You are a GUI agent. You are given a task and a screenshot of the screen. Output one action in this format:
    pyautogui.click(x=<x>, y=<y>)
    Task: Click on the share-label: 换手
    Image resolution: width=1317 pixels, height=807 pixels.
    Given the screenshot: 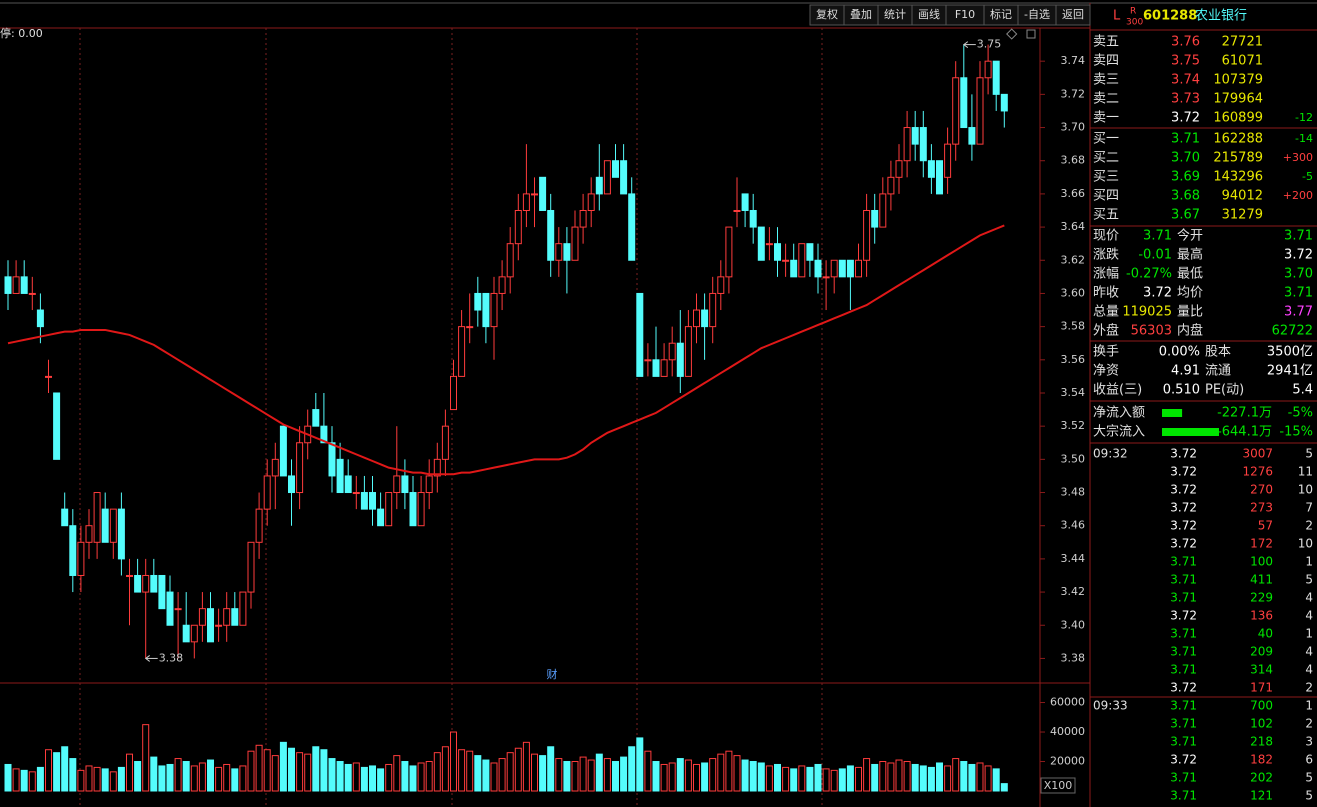 What is the action you would take?
    pyautogui.click(x=1106, y=352)
    